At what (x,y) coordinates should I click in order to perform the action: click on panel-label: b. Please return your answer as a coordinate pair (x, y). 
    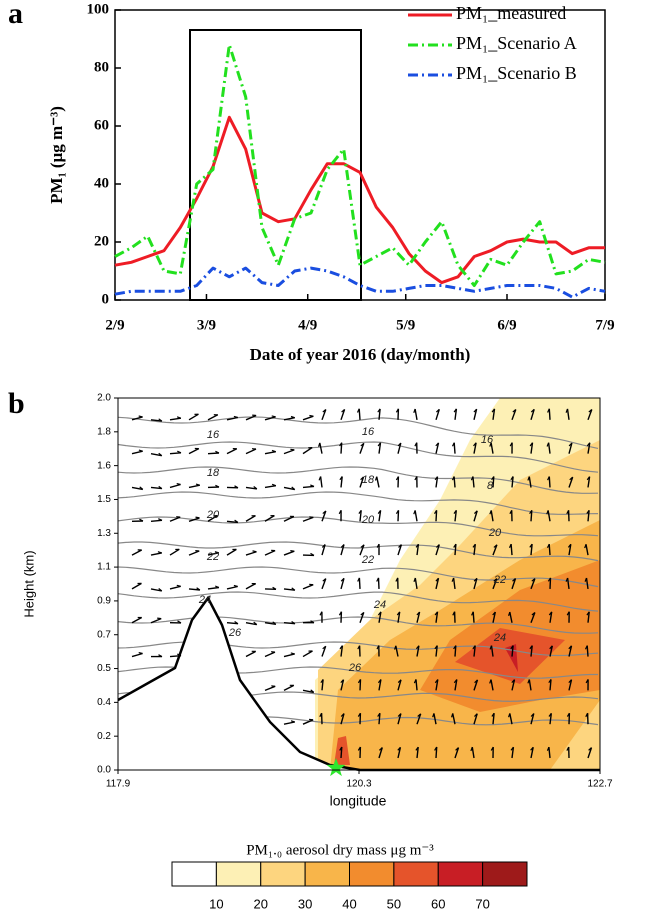
    Looking at the image, I should click on (16, 403).